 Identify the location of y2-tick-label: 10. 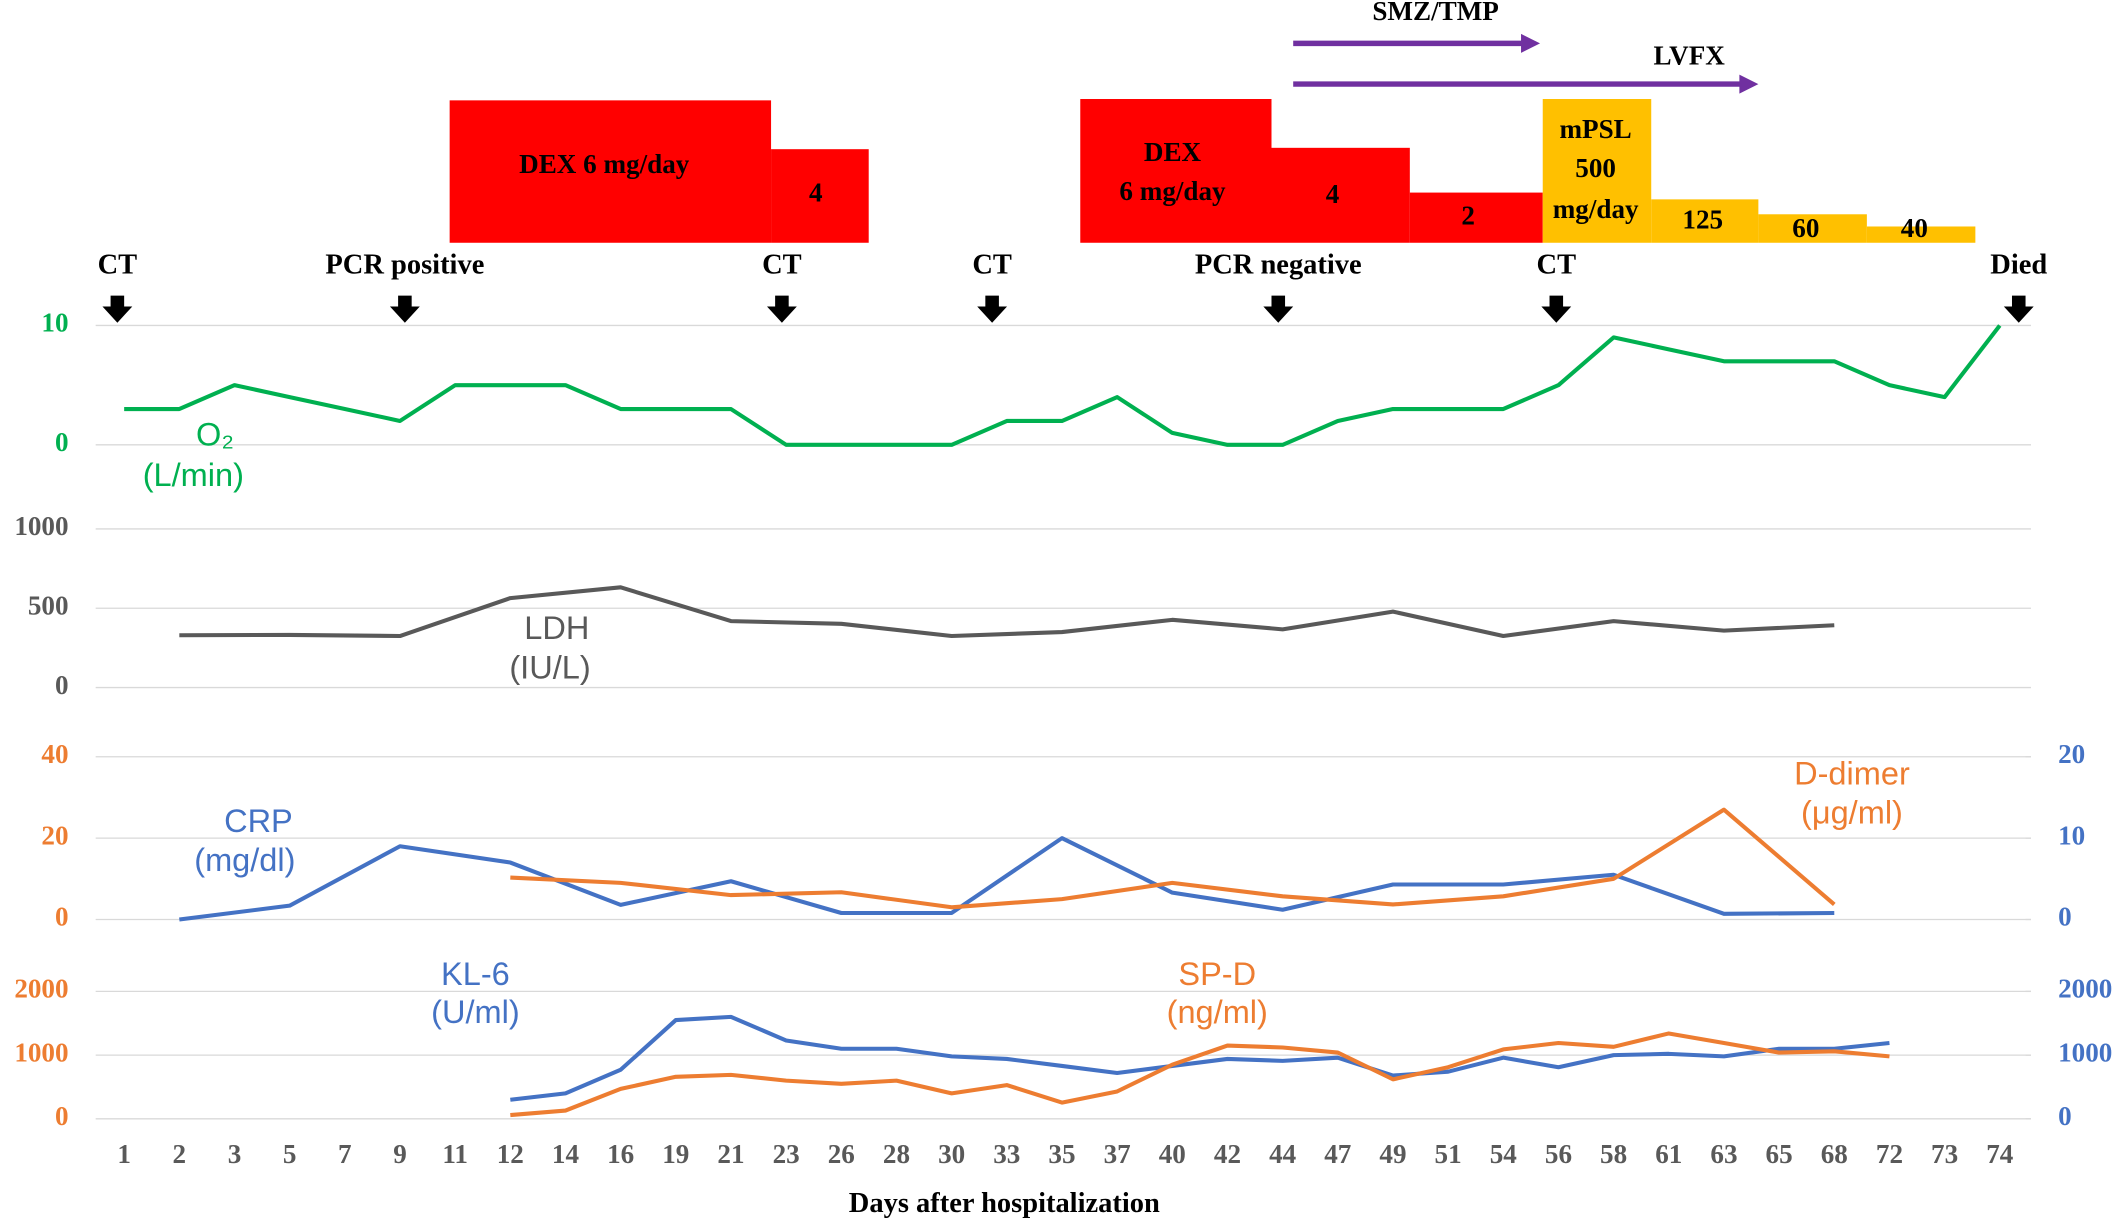
(2071, 835).